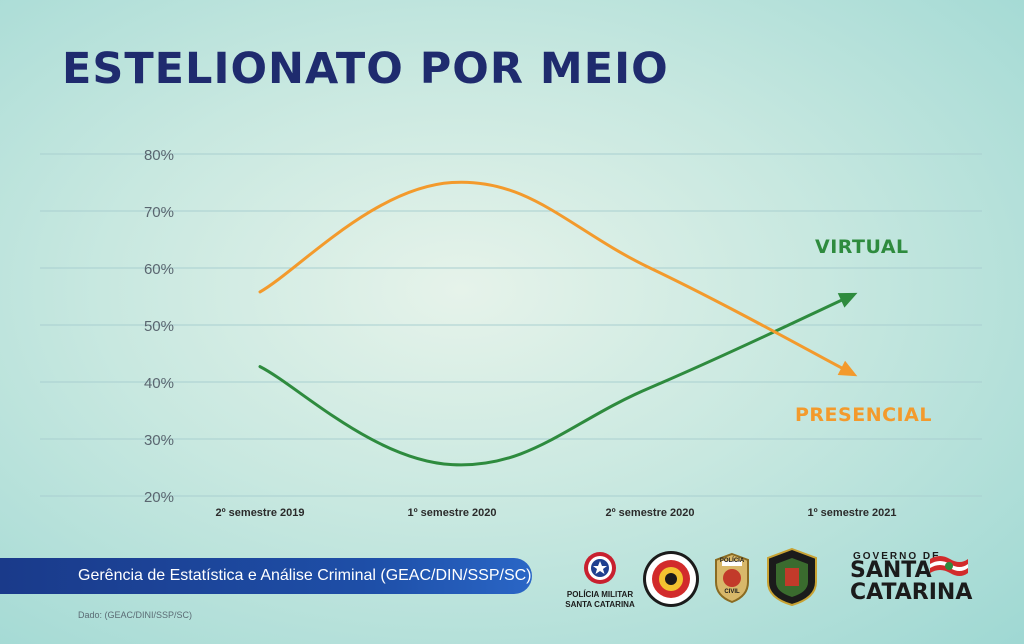 The image size is (1024, 644). I want to click on x-tick-label: 1º semestre 2021, so click(851, 513).